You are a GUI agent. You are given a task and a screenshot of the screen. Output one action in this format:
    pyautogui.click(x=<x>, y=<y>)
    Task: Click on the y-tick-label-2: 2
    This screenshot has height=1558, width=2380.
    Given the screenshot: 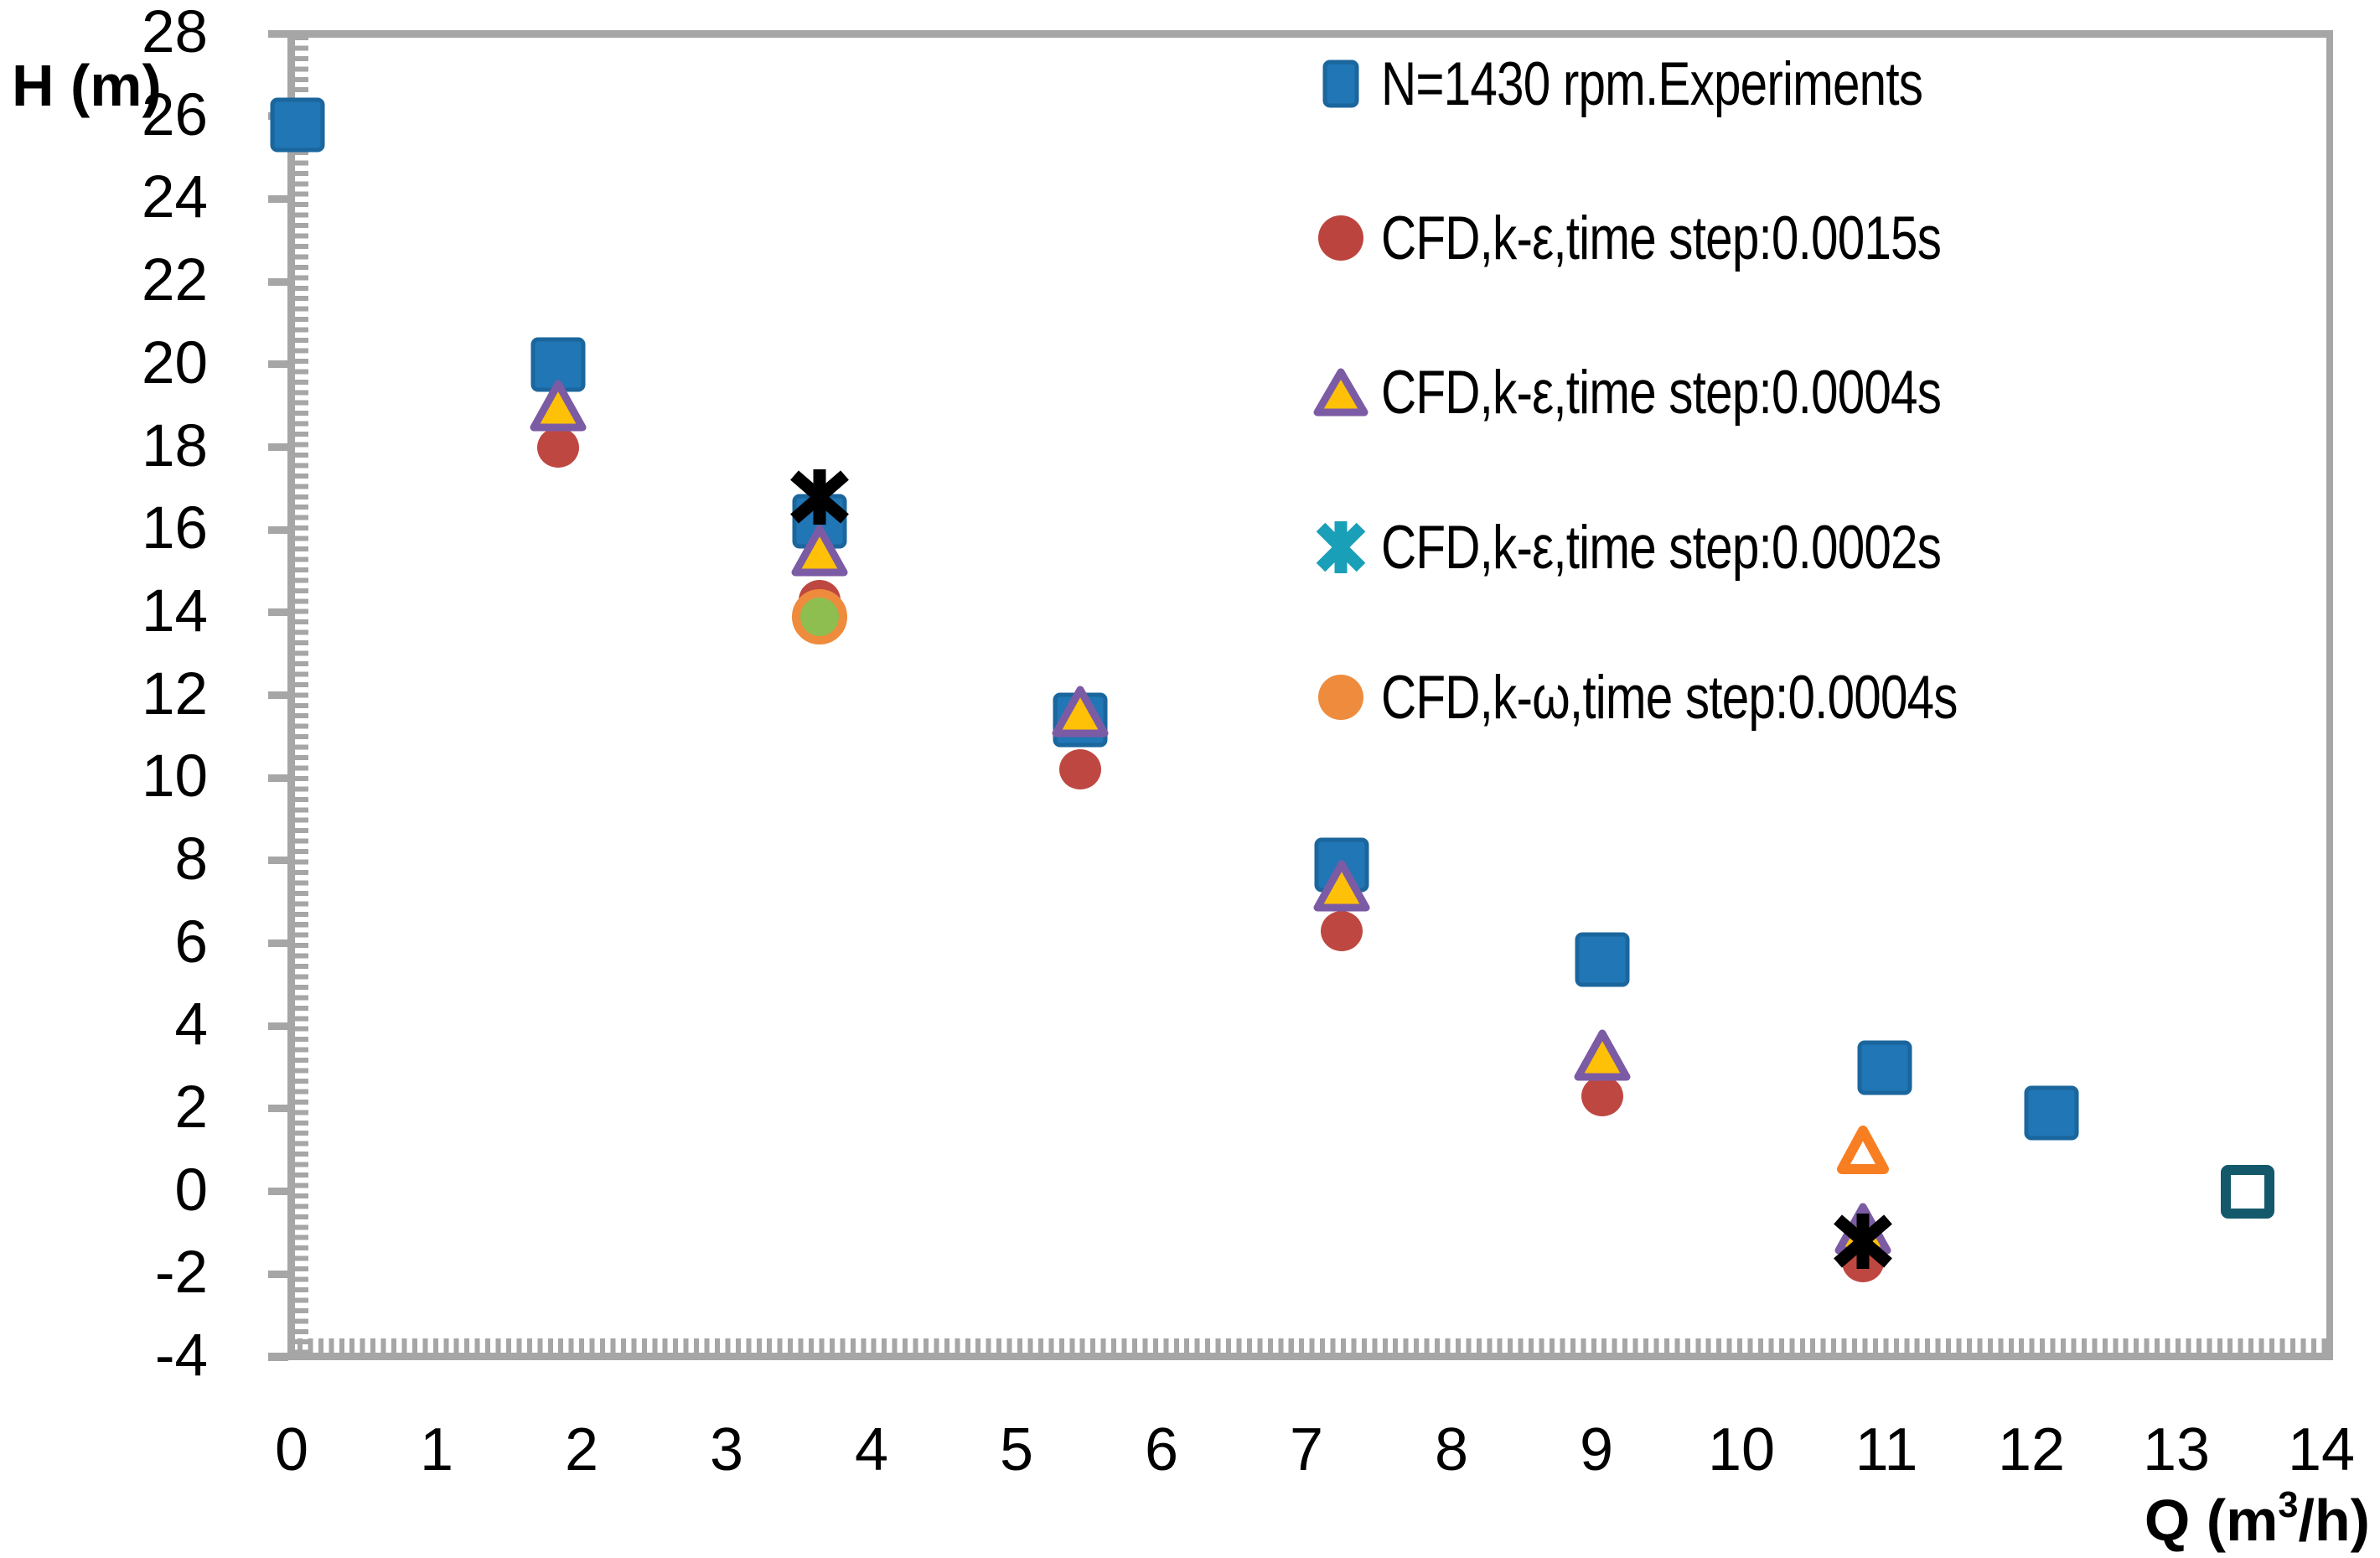 What is the action you would take?
    pyautogui.click(x=191, y=1107)
    